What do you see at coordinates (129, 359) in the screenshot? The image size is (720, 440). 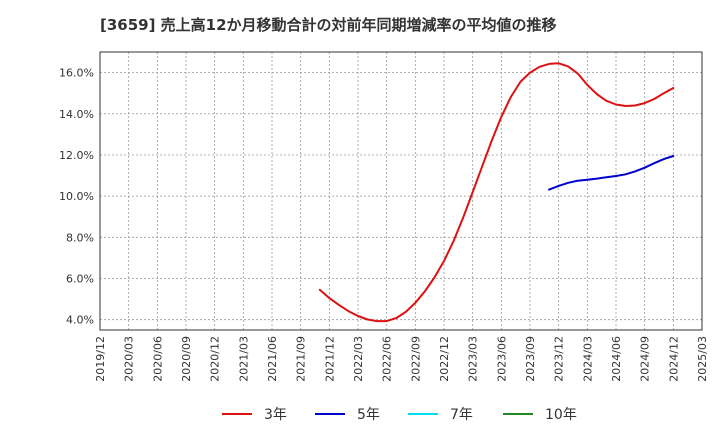 I see `x-tick-label: 2020/03` at bounding box center [129, 359].